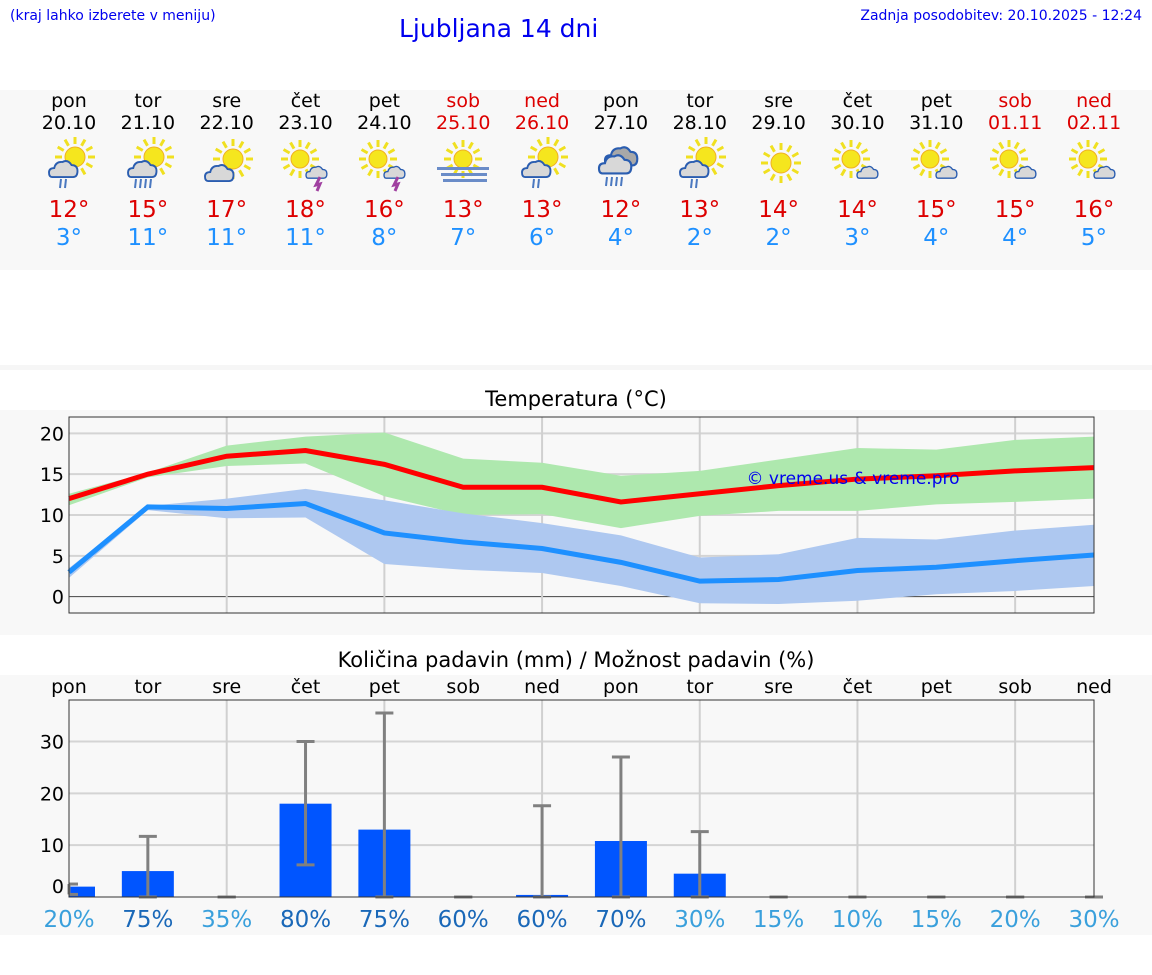 The image size is (1152, 975). What do you see at coordinates (305, 123) in the screenshot?
I see `day-date: 23.10` at bounding box center [305, 123].